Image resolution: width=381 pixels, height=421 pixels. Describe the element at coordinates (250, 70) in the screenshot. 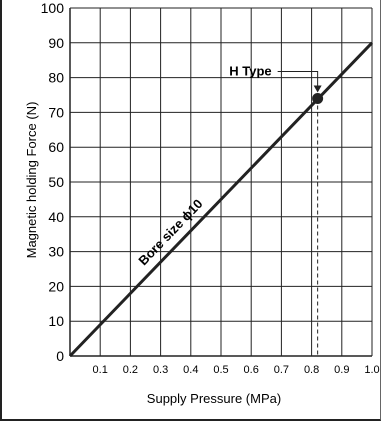

I see `highlight-label: H Type` at that location.